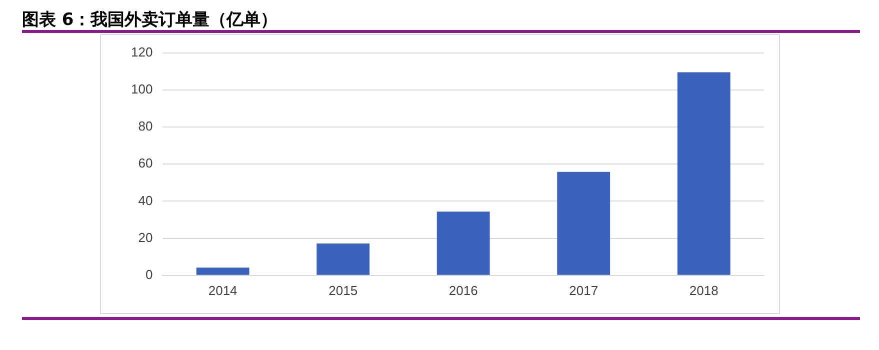  Describe the element at coordinates (583, 290) in the screenshot. I see `x-tick-label: 2017` at that location.